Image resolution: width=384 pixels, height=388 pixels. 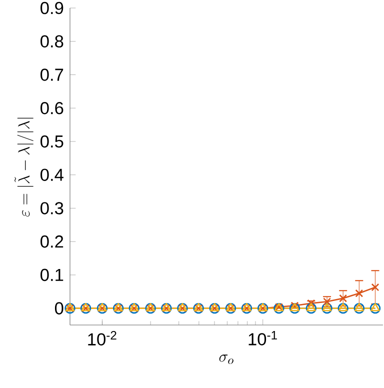 I want to click on x-axis-title: $\sigma_o$, so click(x=226, y=359).